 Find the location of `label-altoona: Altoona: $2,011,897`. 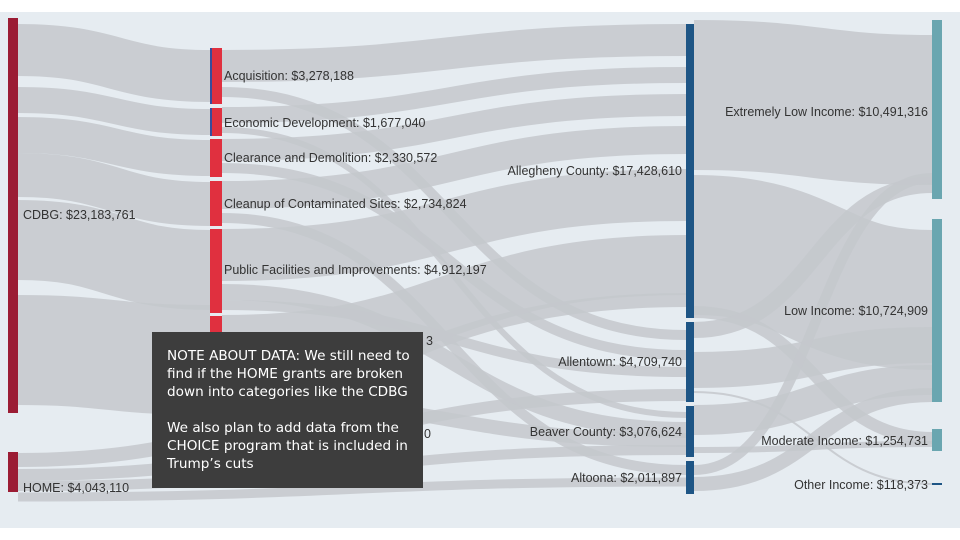

label-altoona: Altoona: $2,011,897 is located at coordinates (626, 478).